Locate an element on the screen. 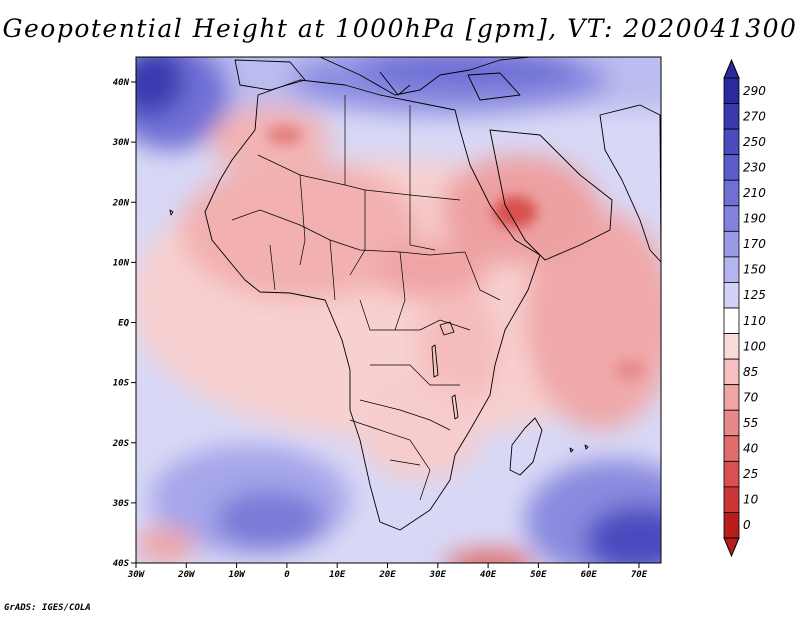 The height and width of the screenshot is (618, 800). legend-label-230: 230 is located at coordinates (754, 167).